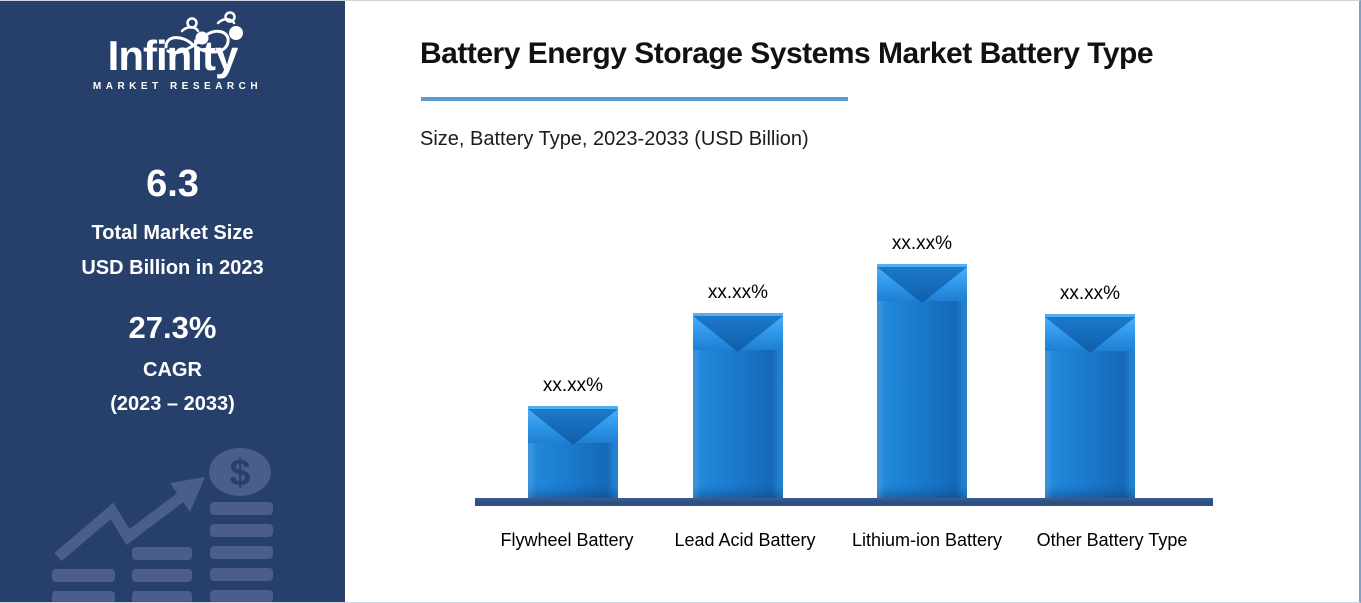 The width and height of the screenshot is (1361, 603). What do you see at coordinates (844, 502) in the screenshot?
I see `x-axis-line` at bounding box center [844, 502].